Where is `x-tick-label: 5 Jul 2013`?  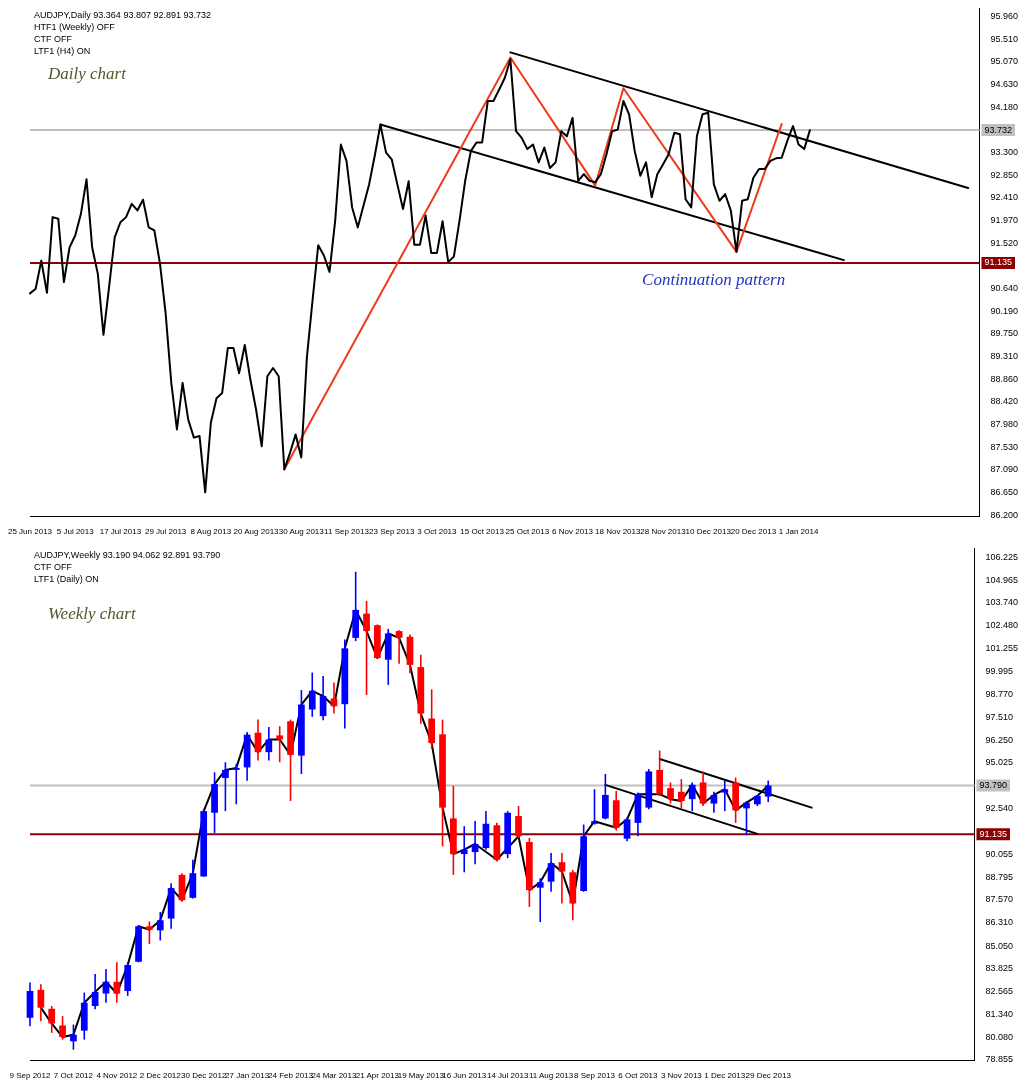
x-tick-label: 5 Jul 2013 is located at coordinates (75, 532).